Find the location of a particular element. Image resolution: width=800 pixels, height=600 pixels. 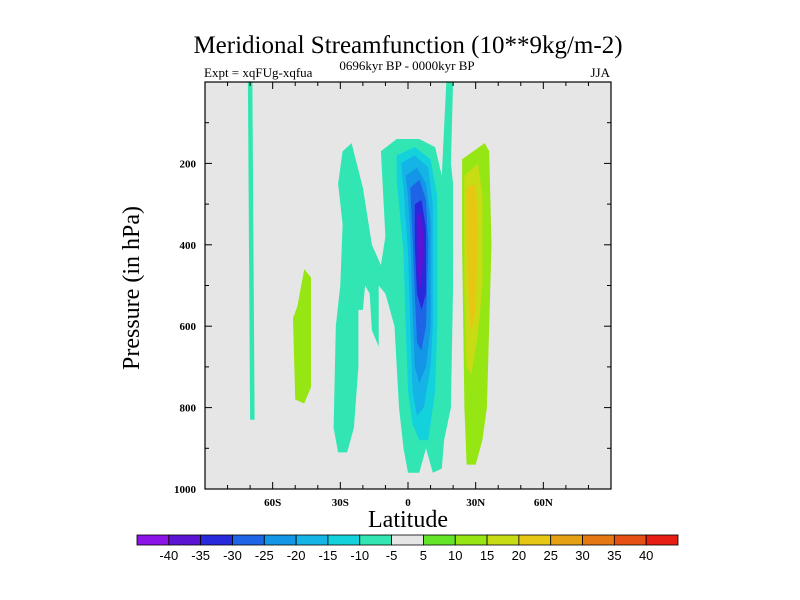

x-tick-label: 30S is located at coordinates (340, 503).